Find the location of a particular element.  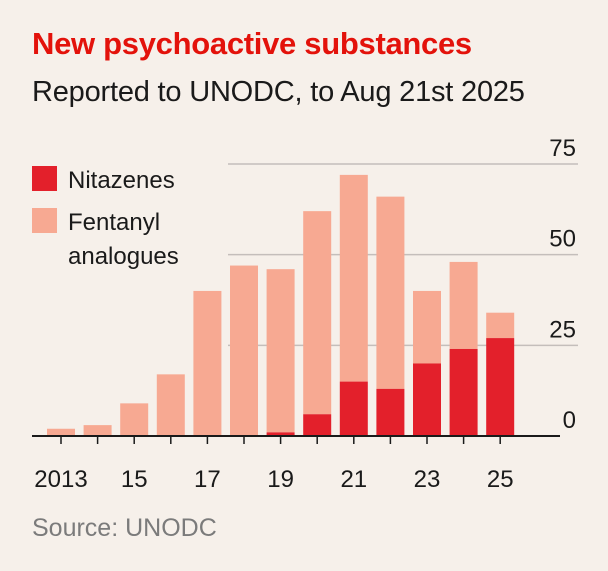

x-tick-label-2023: 23 is located at coordinates (427, 479).